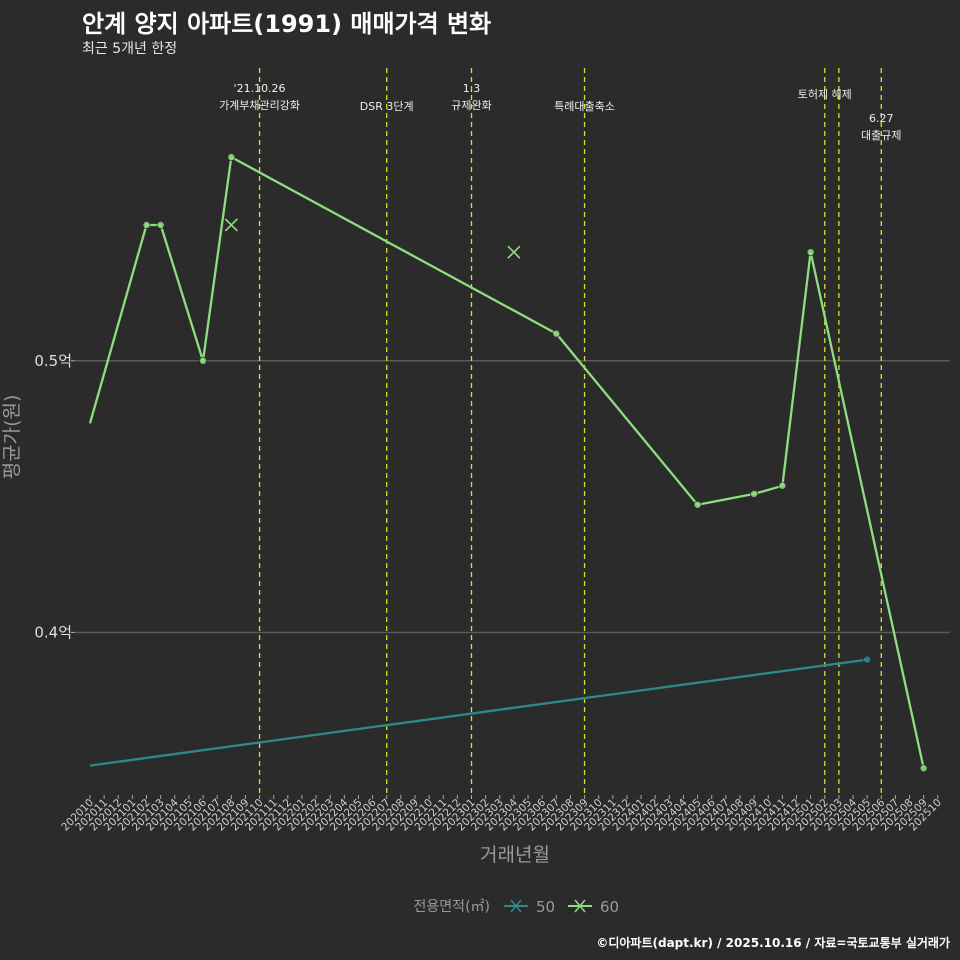 The height and width of the screenshot is (960, 960). What do you see at coordinates (387, 106) in the screenshot?
I see `event-label: DSR 3단계` at bounding box center [387, 106].